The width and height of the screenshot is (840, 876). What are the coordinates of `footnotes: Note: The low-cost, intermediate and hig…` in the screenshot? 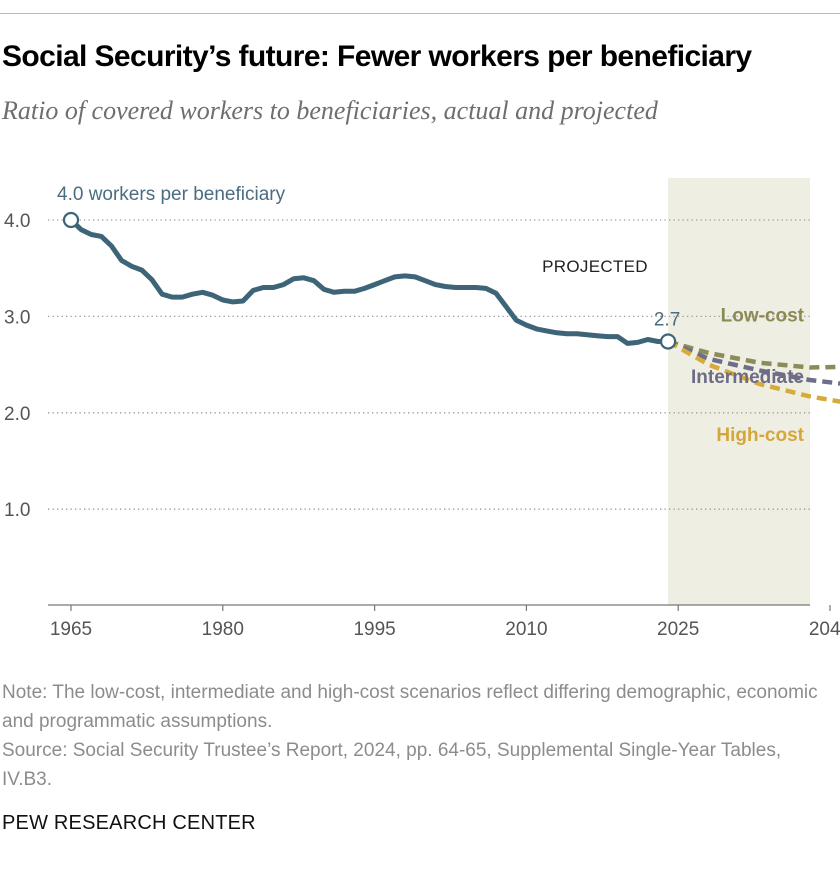 It's located at (412, 736).